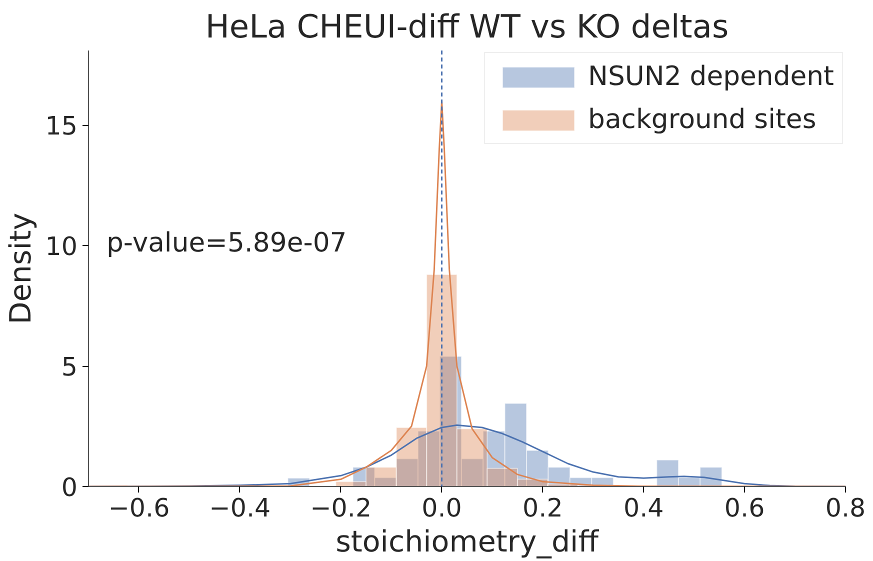 The height and width of the screenshot is (561, 873). I want to click on x-tick-label: 0.2, so click(542, 507).